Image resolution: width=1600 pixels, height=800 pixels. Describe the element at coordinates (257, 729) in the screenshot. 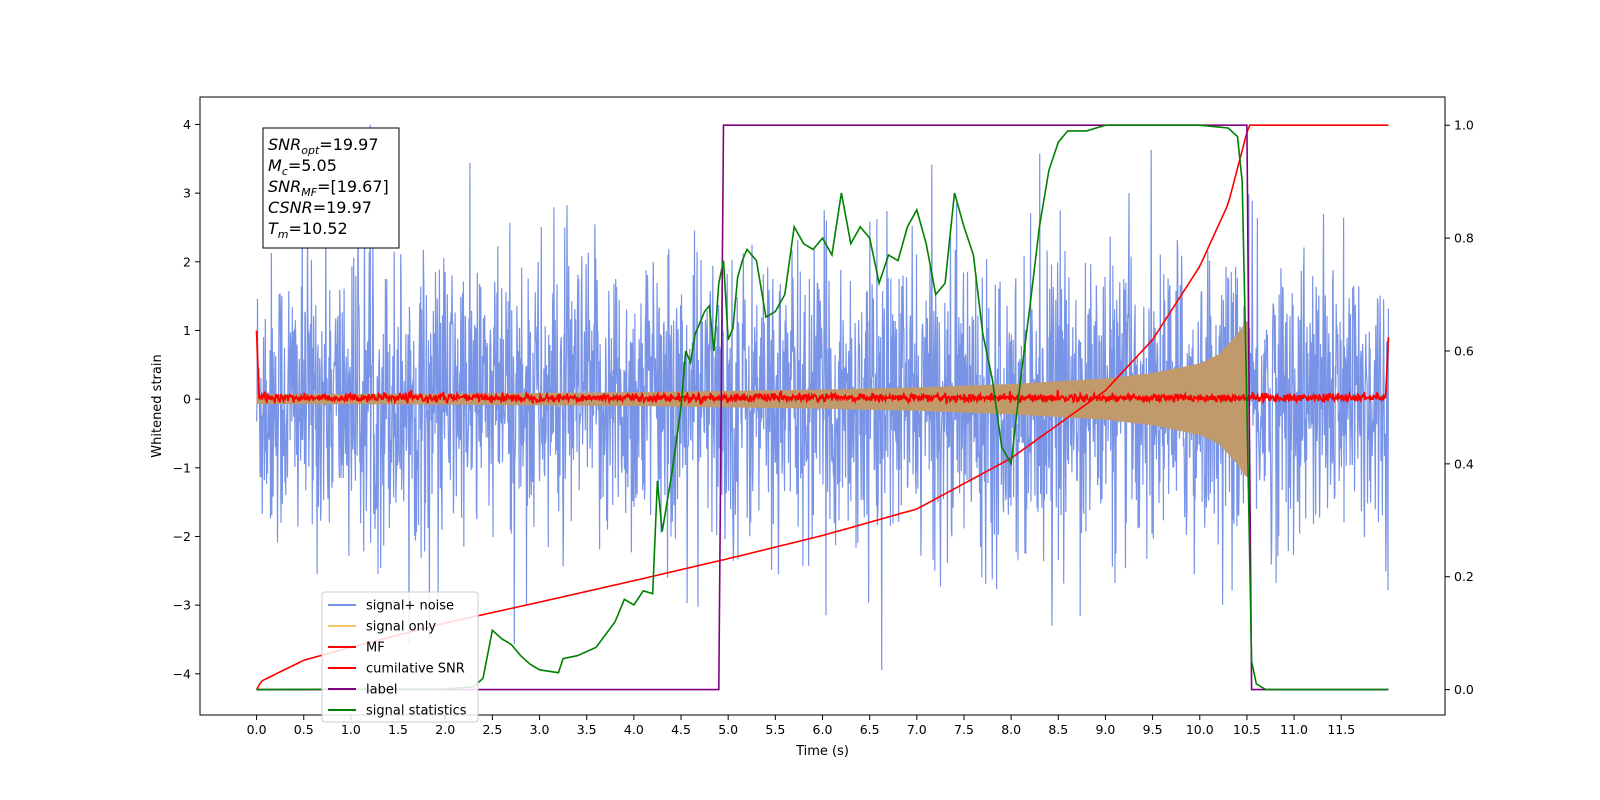

I see `x-tick-label: 0.0` at that location.